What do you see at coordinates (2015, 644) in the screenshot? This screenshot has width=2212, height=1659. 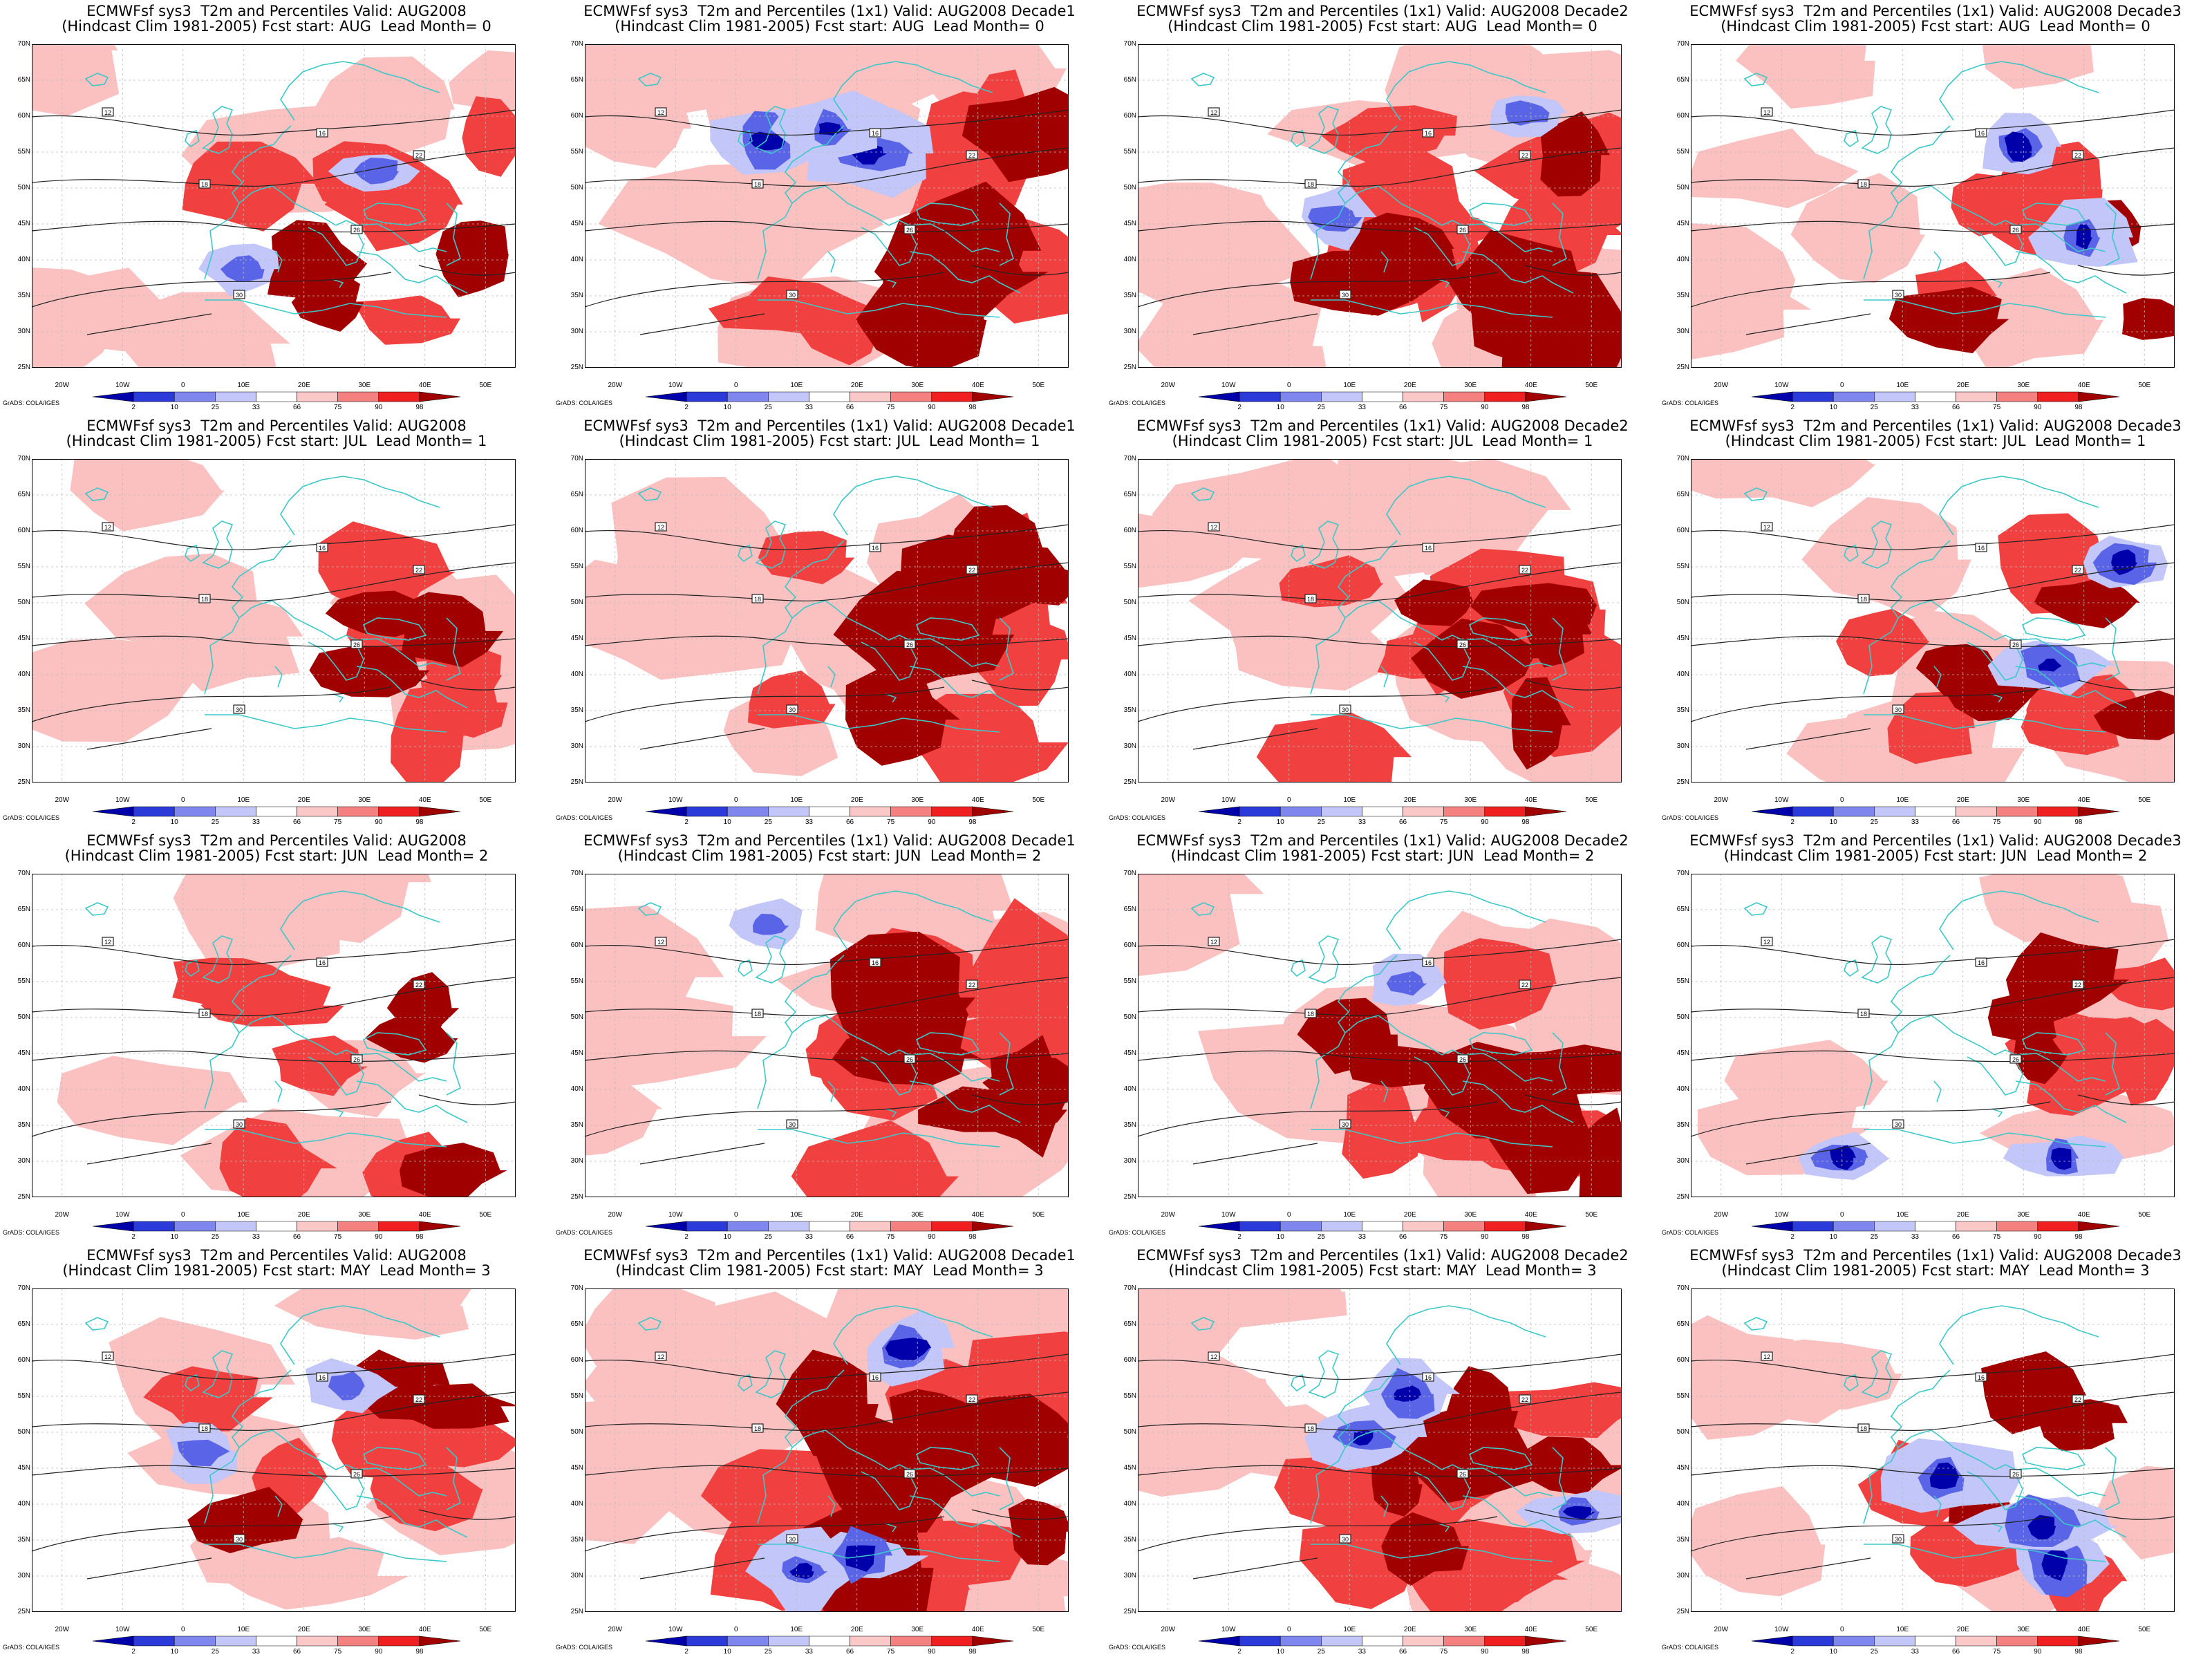 I see `contour-label: 26` at bounding box center [2015, 644].